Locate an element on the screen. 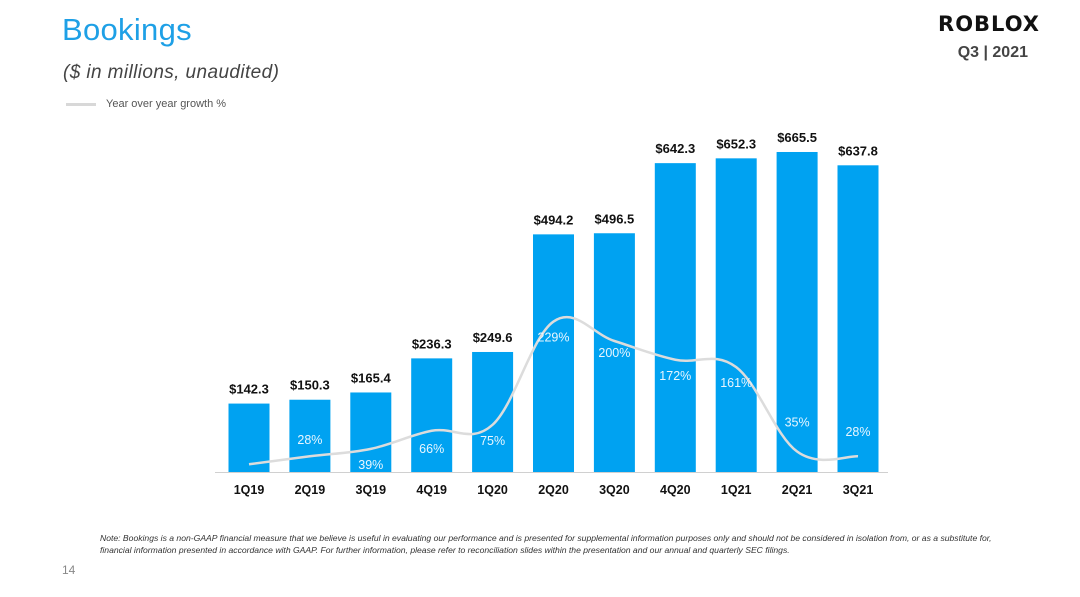  bar-1Q20 is located at coordinates (493, 411).